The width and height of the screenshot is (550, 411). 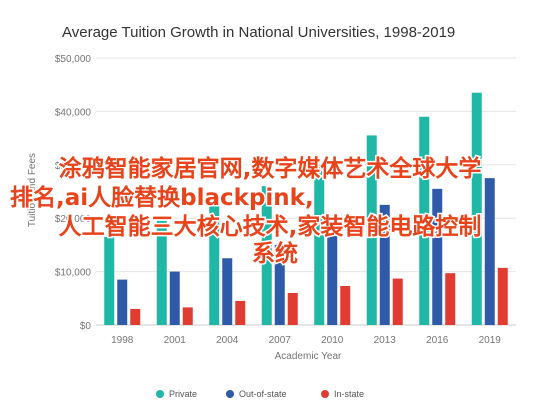 I want to click on x-tick-label: 2001, so click(x=175, y=340).